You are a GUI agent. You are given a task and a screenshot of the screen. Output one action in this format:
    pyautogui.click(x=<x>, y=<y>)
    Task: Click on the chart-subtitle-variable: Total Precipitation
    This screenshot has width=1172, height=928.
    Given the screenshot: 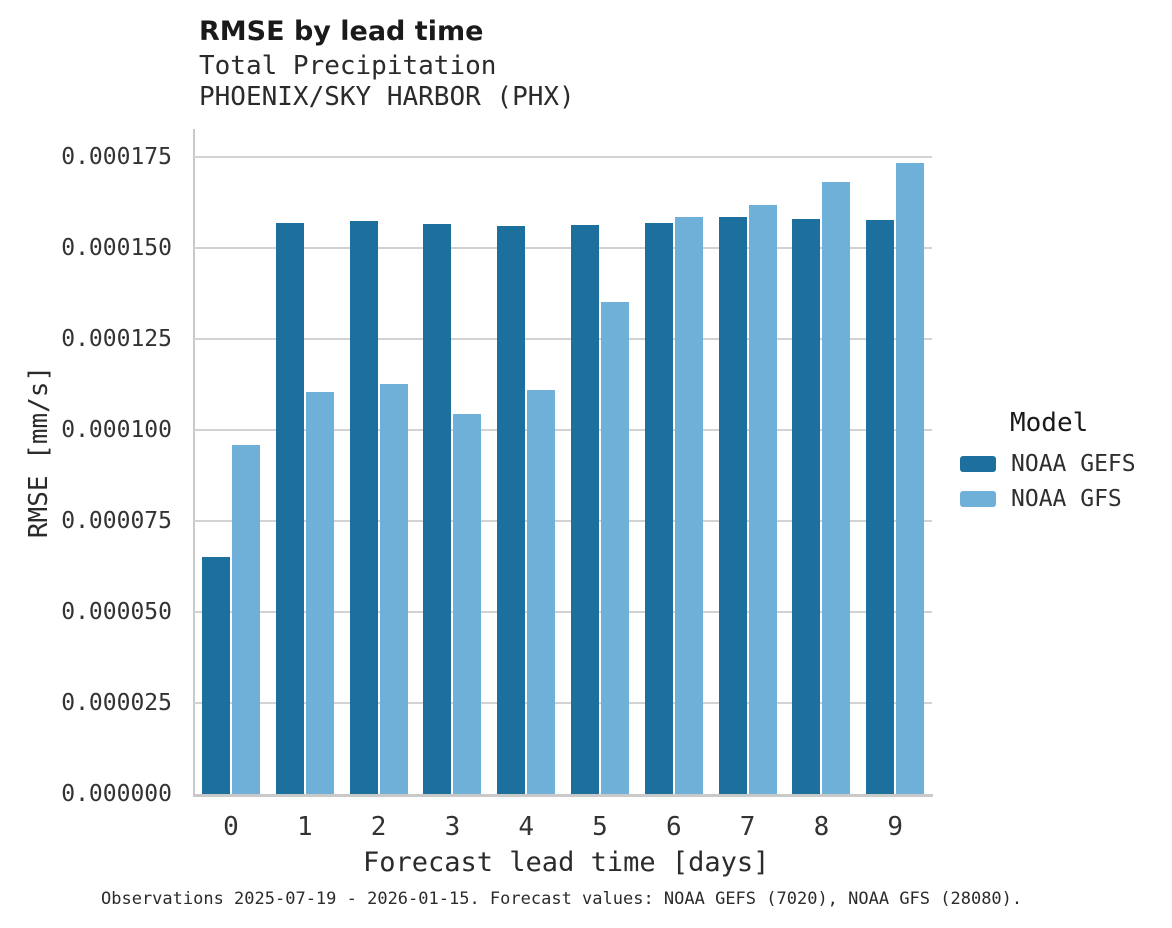 What is the action you would take?
    pyautogui.click(x=348, y=66)
    